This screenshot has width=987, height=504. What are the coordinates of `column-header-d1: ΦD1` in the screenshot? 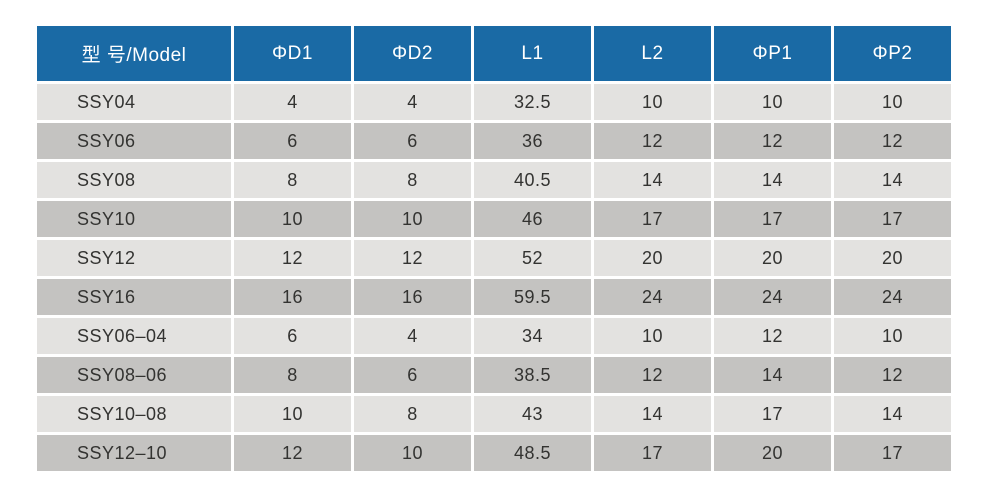 It's located at (292, 53).